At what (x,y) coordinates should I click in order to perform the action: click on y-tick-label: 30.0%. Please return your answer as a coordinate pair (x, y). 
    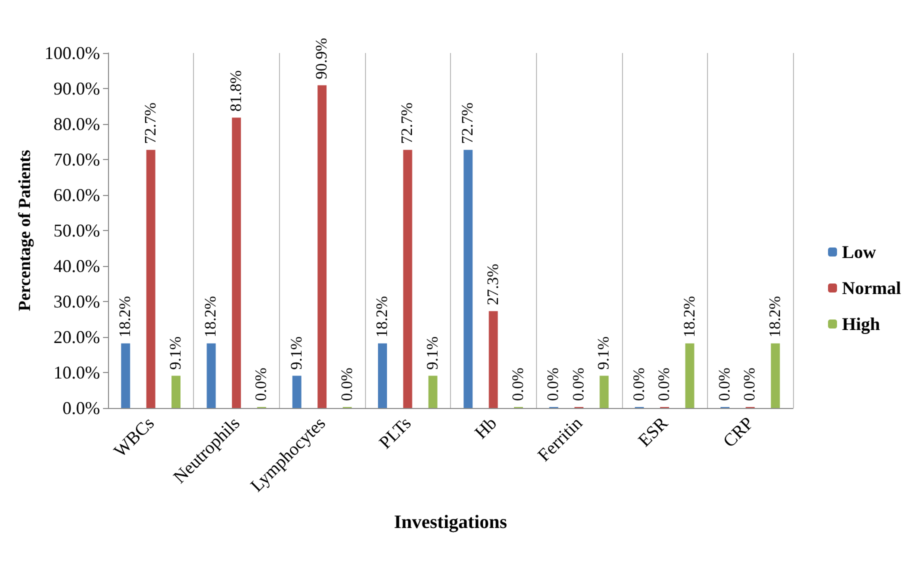
    Looking at the image, I should click on (77, 302).